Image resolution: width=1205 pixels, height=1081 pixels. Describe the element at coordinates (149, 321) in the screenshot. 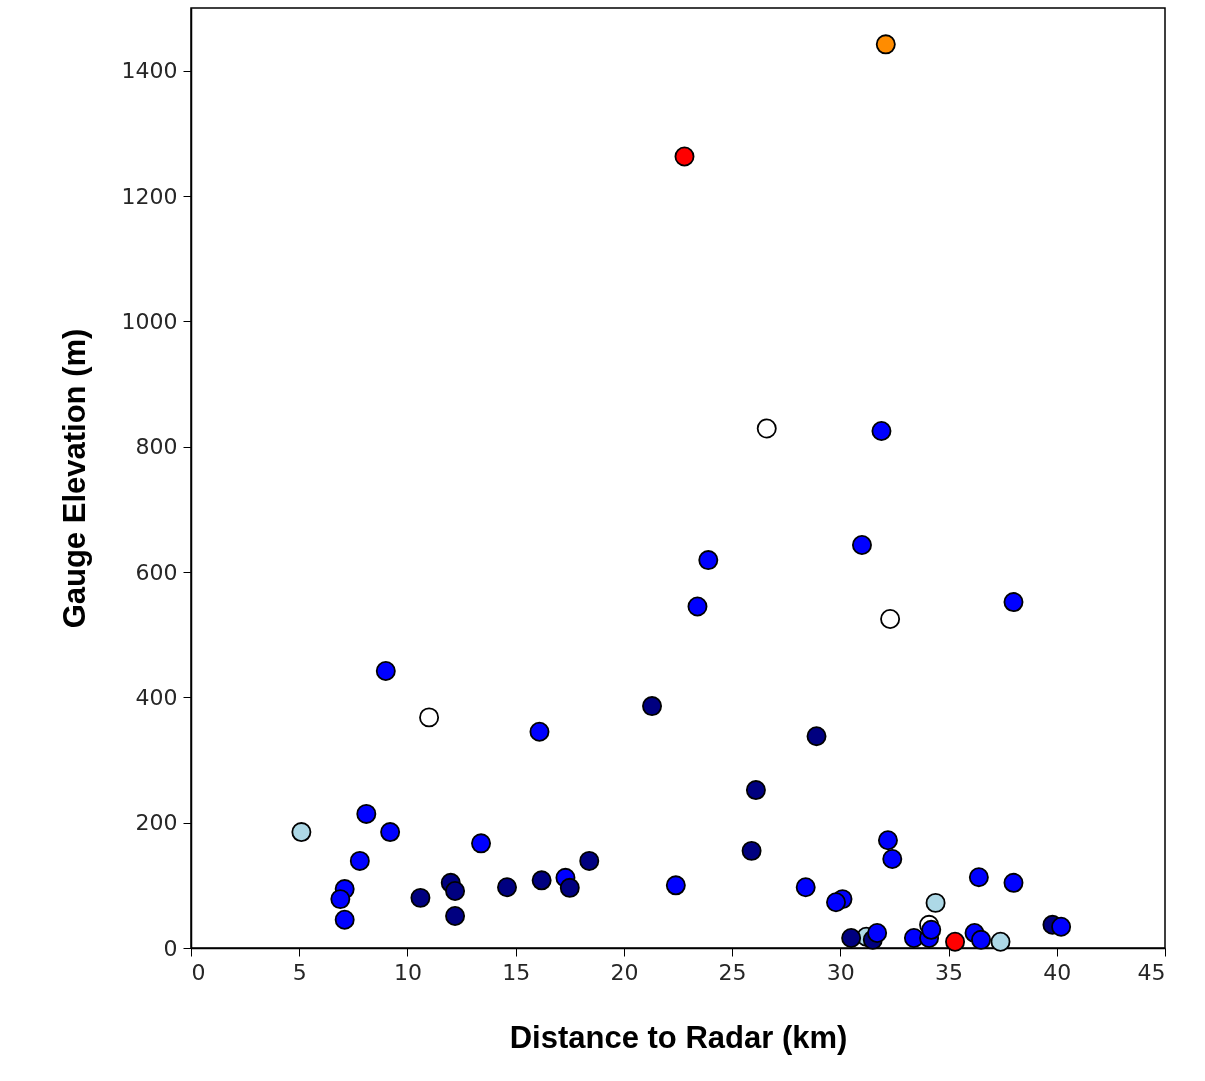

I see `y-tick-label: 1000` at that location.